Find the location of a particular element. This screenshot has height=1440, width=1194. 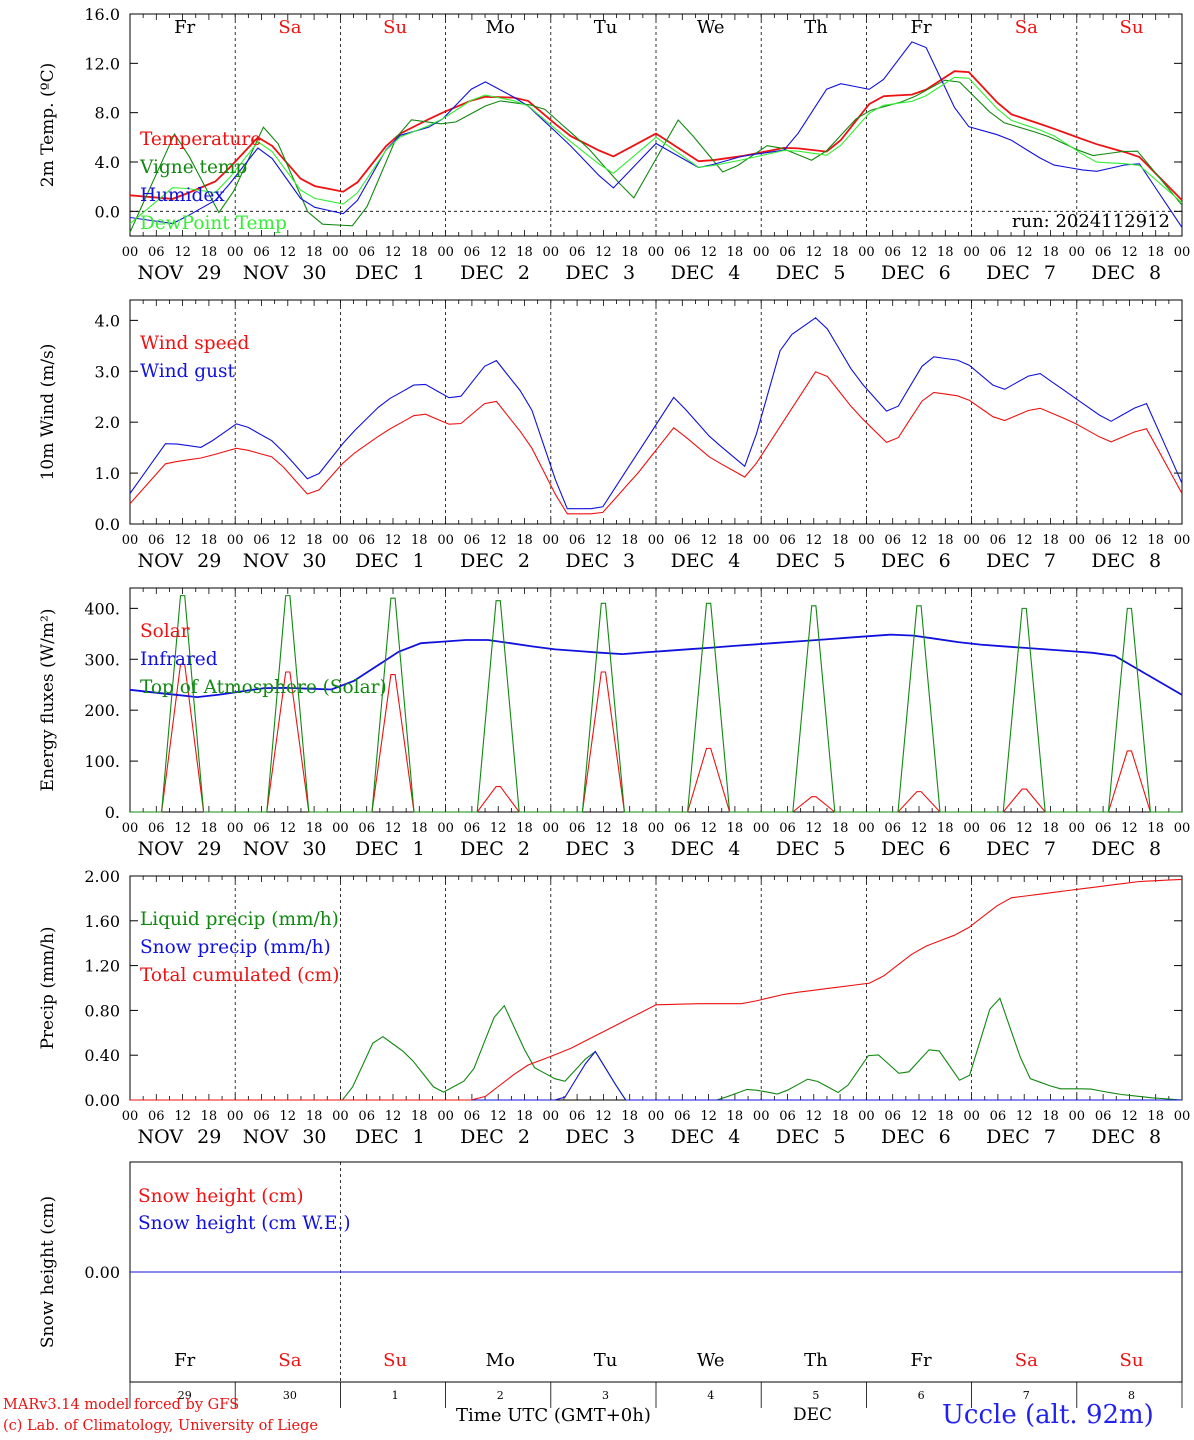

day-date: 7 is located at coordinates (1050, 849).